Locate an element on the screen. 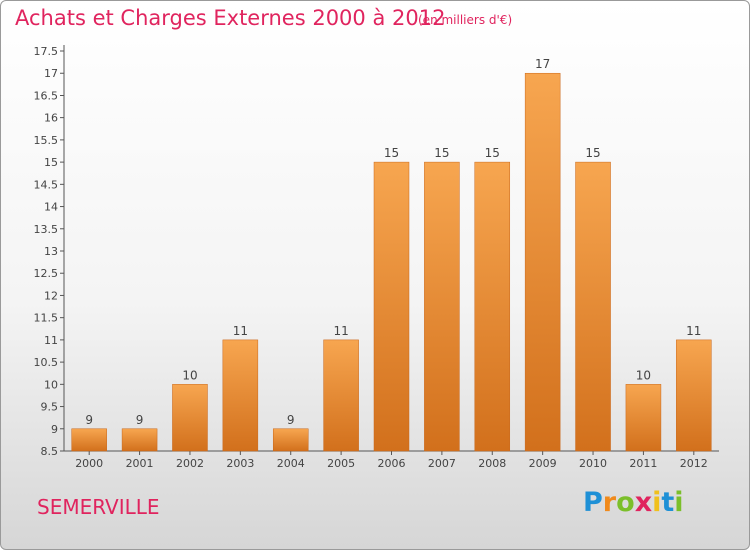 This screenshot has width=750, height=550. y-tick-label: 15 is located at coordinates (51, 162).